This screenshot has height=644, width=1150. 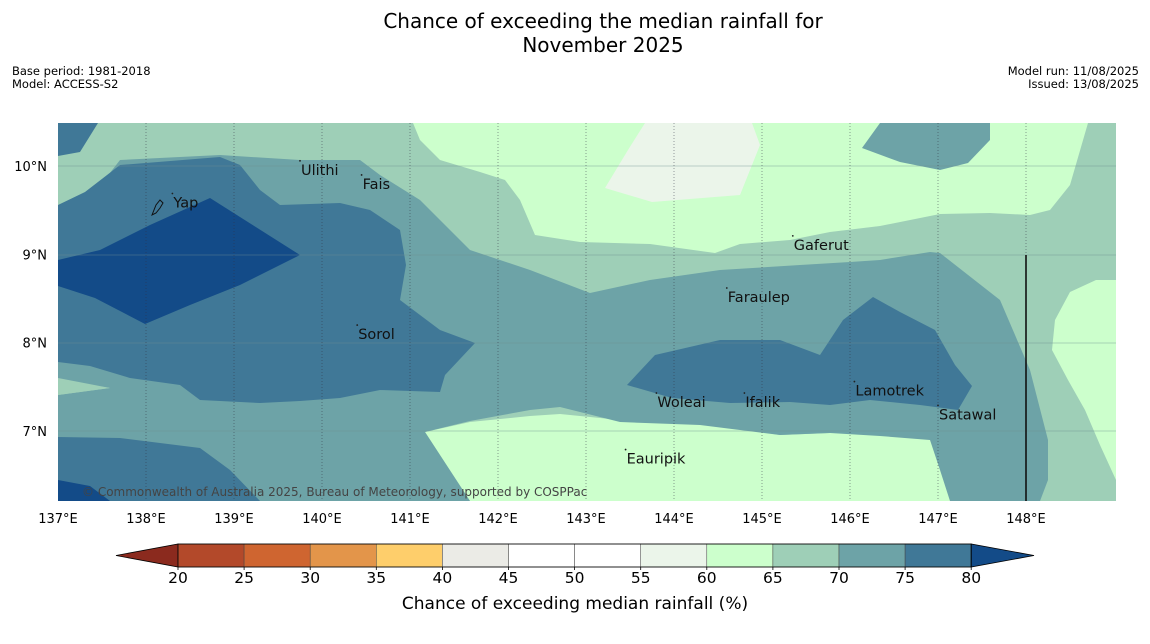 I want to click on place-satawal: Satawal, so click(x=966, y=413).